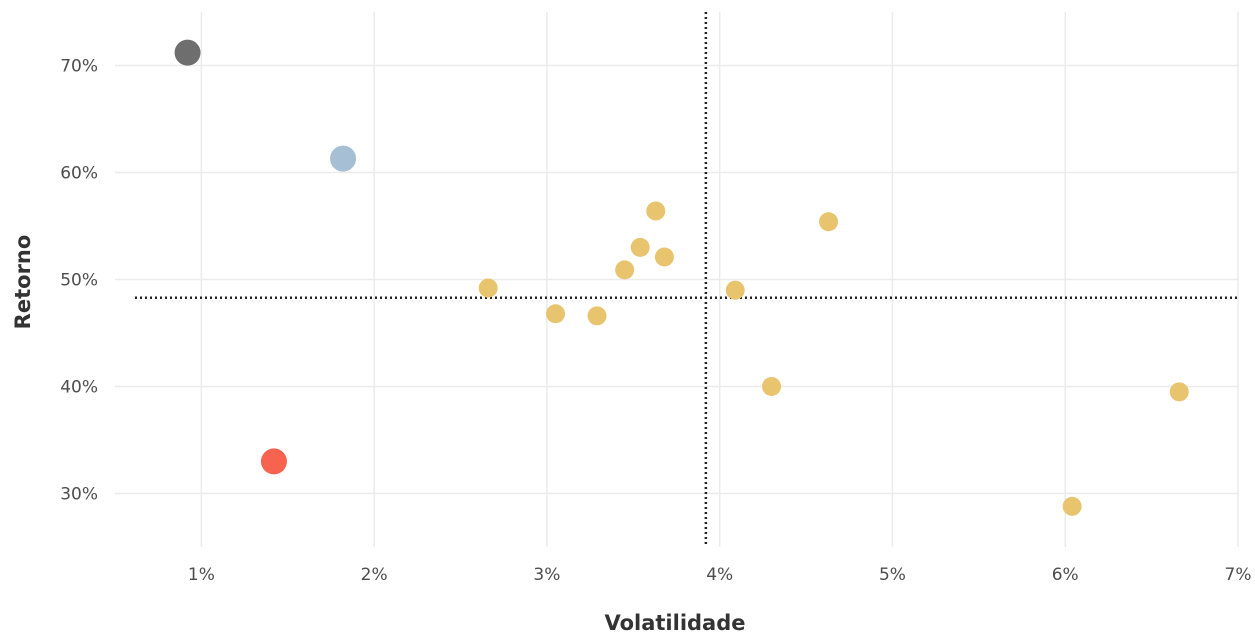  Describe the element at coordinates (546, 575) in the screenshot. I see `x-tick-label: 3%` at that location.